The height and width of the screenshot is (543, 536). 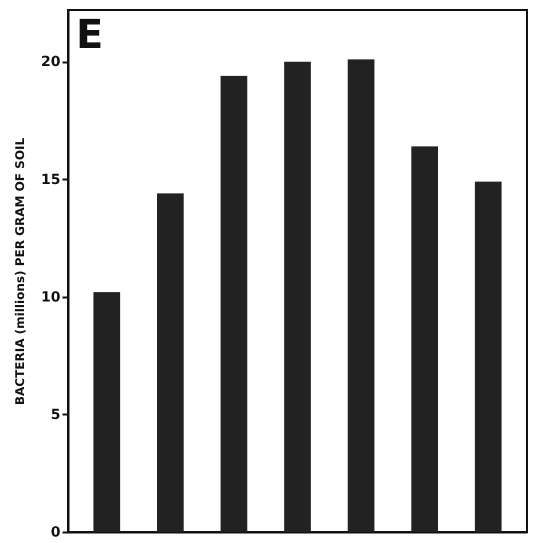 I want to click on y-tick-label: 5, so click(x=55, y=414).